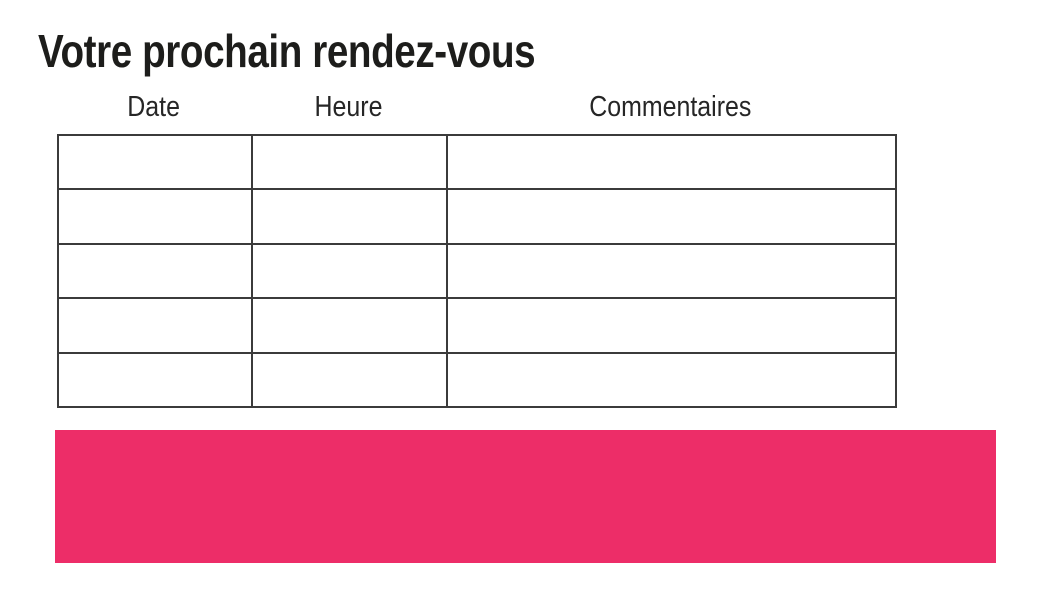  Describe the element at coordinates (154, 107) in the screenshot. I see `column-header-date: Date` at that location.